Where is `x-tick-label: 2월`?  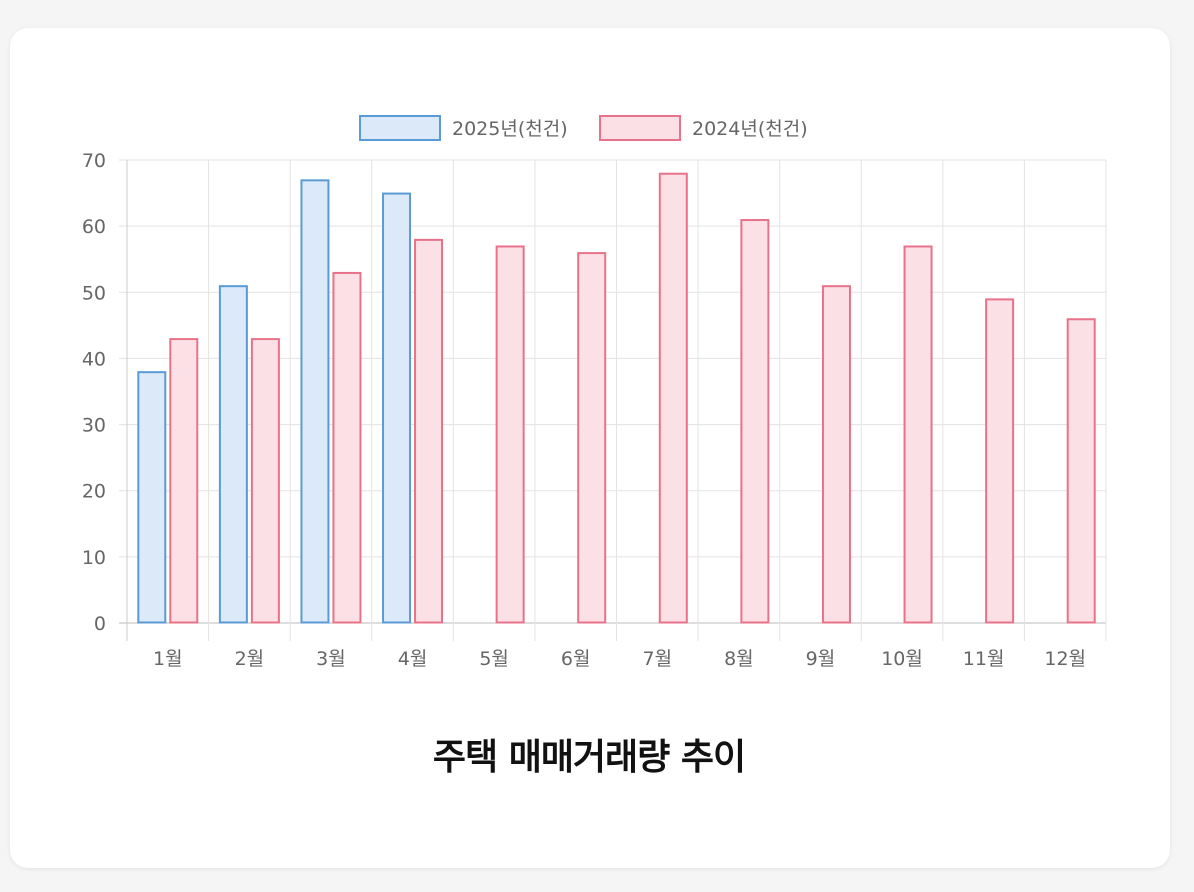 x-tick-label: 2월 is located at coordinates (250, 659).